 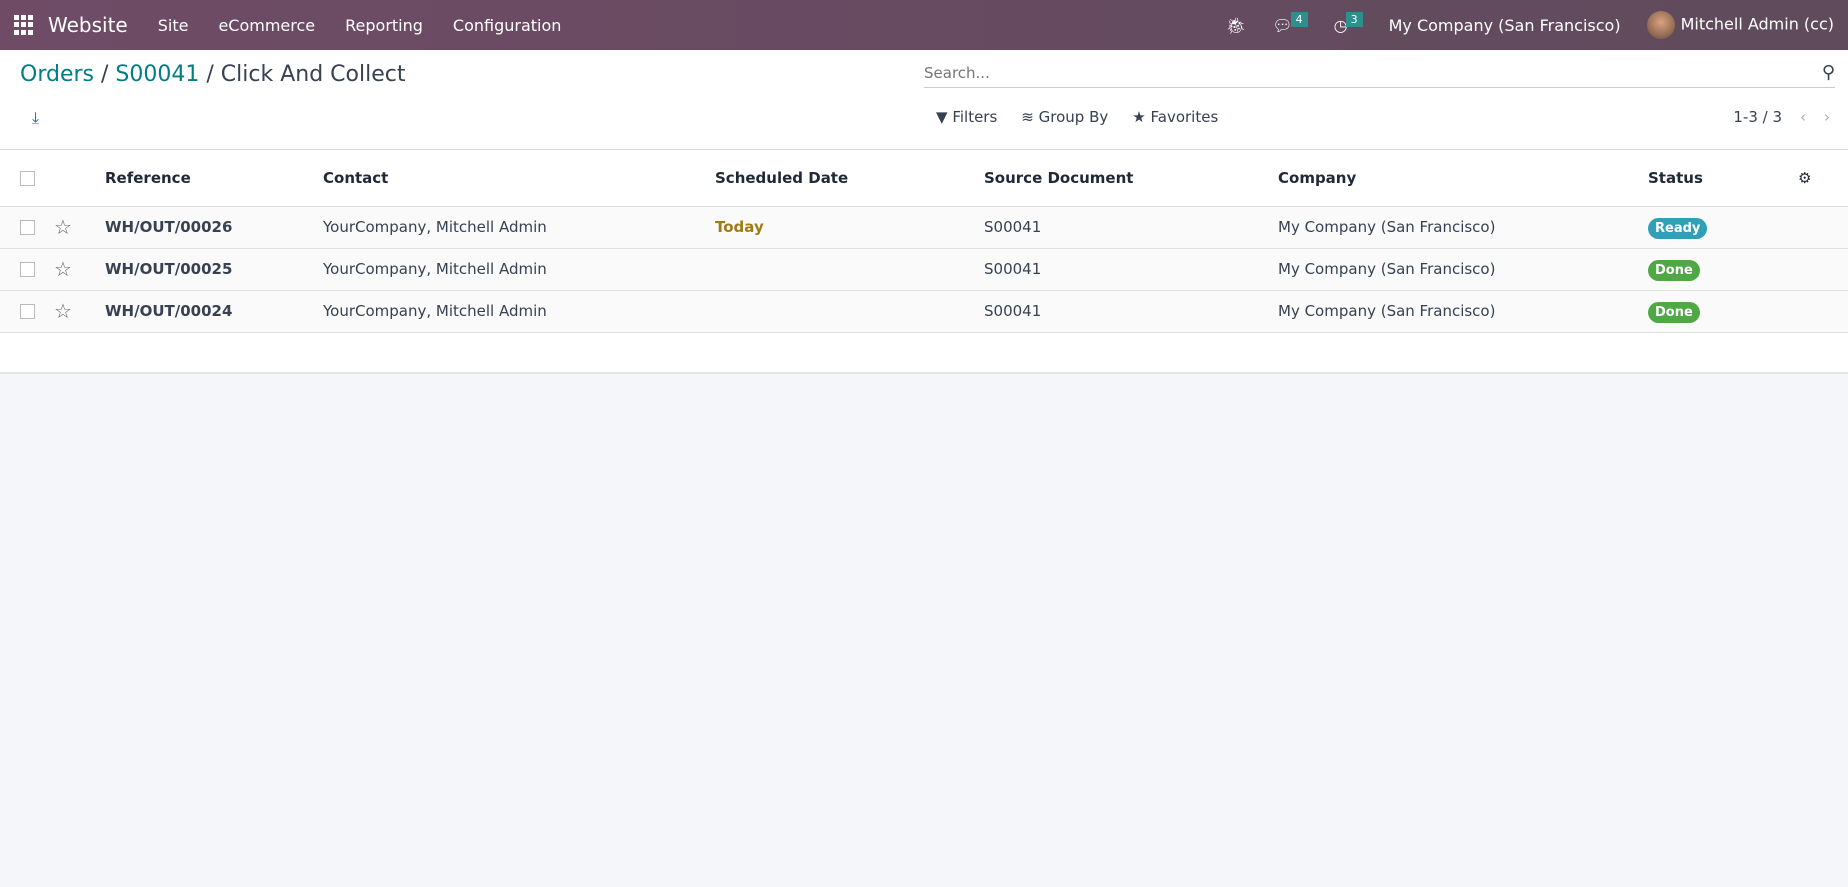 I want to click on layers-icon: ≋, so click(x=1027, y=117).